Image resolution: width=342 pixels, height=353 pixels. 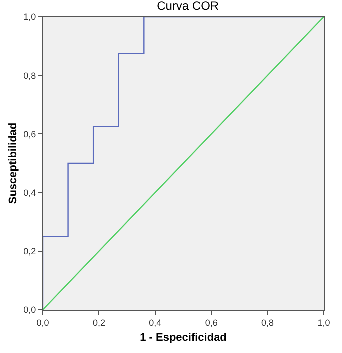 I want to click on y-tick-label: 0,8, so click(x=30, y=75).